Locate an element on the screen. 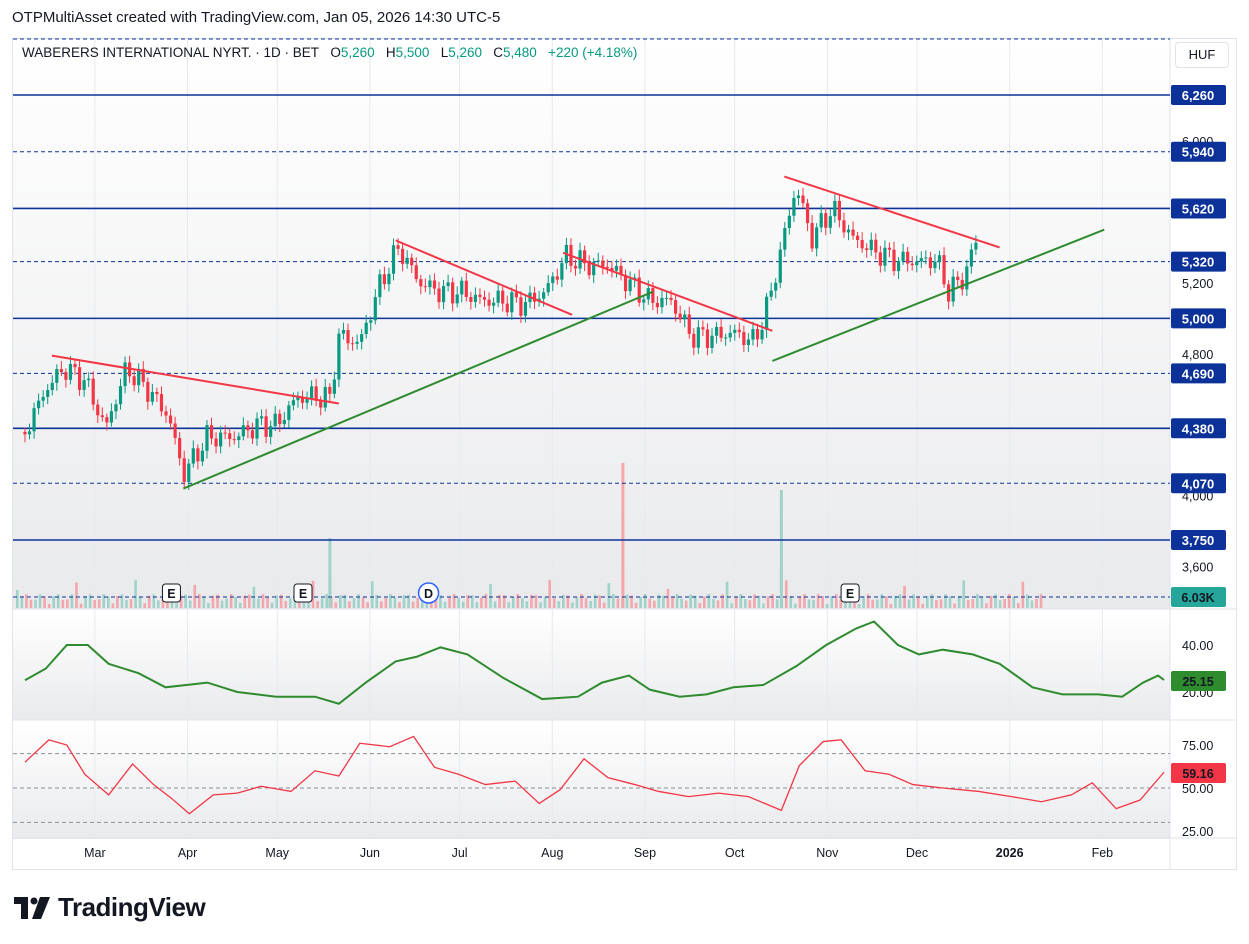  level-price-box: 4,380 is located at coordinates (1198, 428).